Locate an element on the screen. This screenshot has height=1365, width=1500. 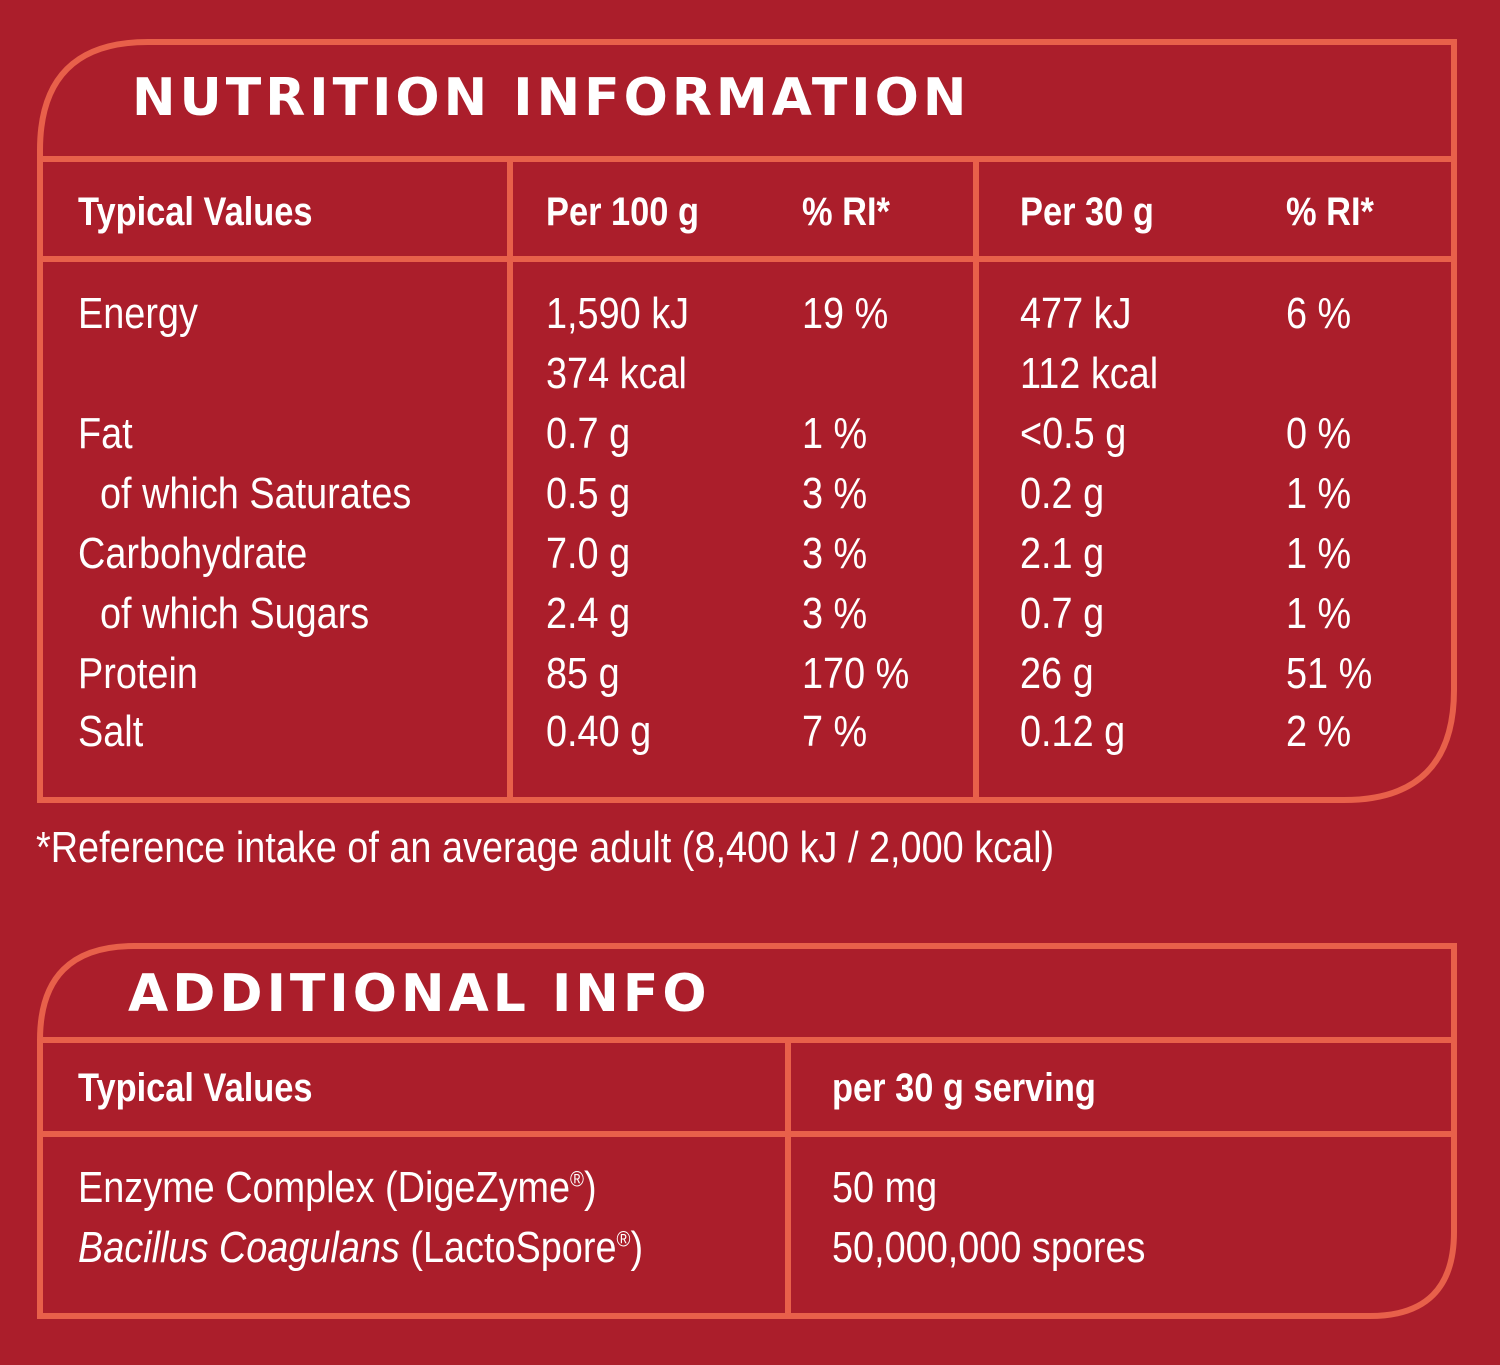
protein-per100: 85 g is located at coordinates (583, 673).